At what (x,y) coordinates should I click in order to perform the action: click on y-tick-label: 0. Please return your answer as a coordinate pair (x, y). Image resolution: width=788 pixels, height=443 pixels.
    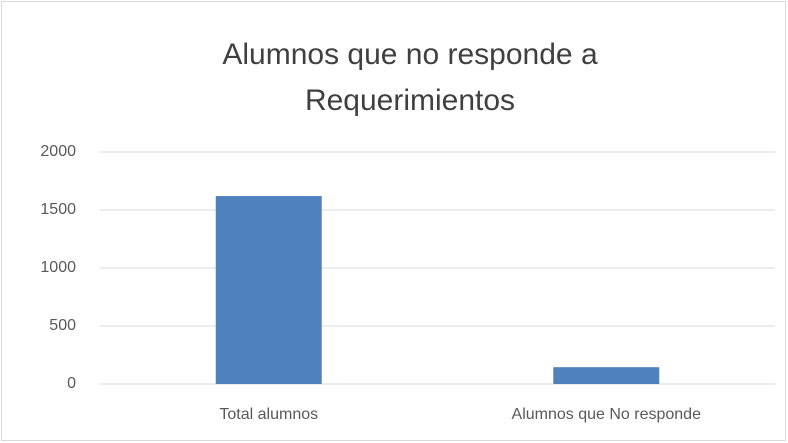
    Looking at the image, I should click on (71, 383).